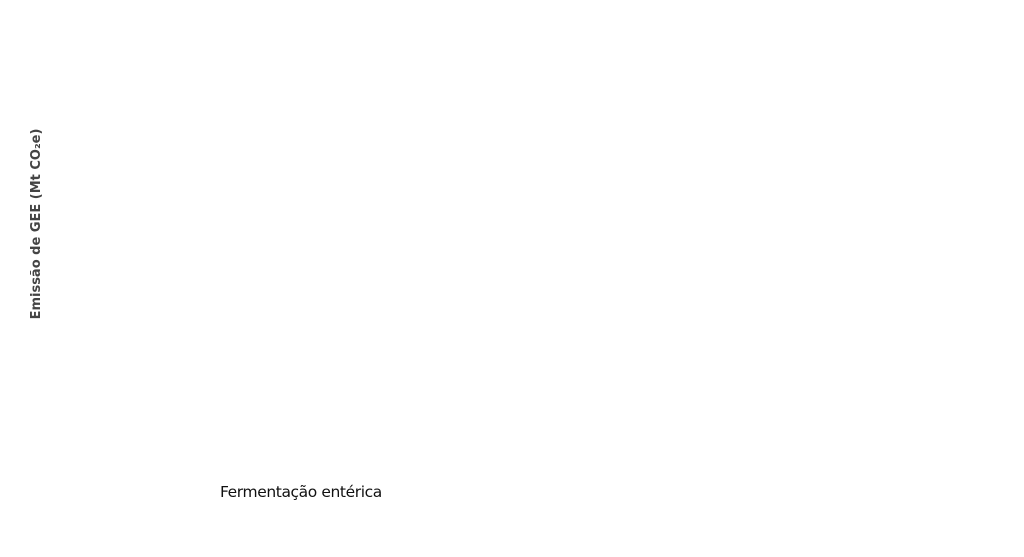  I want to click on legend: Fermentação entérica, so click(556, 492).